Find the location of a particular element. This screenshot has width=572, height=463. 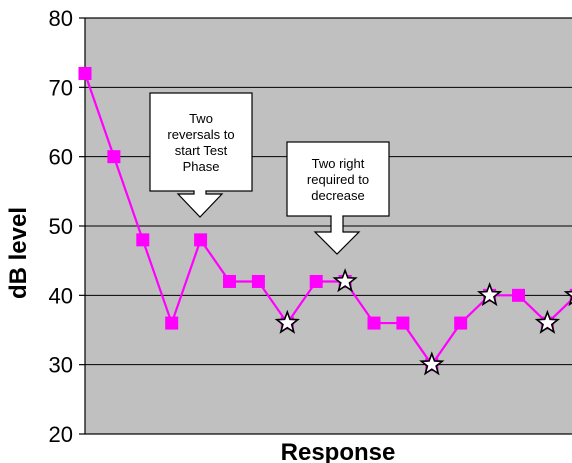

y-tick-label: 20 is located at coordinates (61, 434).